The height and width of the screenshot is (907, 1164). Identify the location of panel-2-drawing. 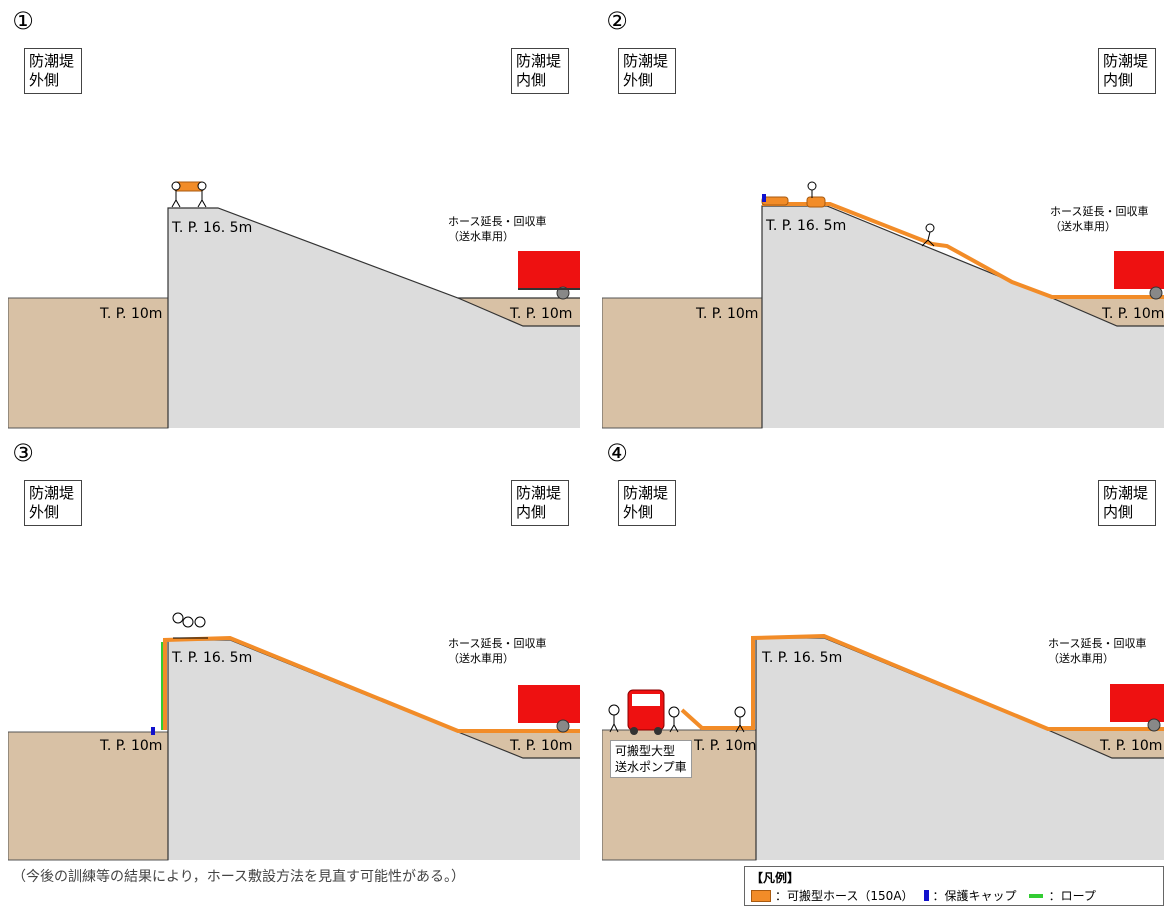
(883, 305).